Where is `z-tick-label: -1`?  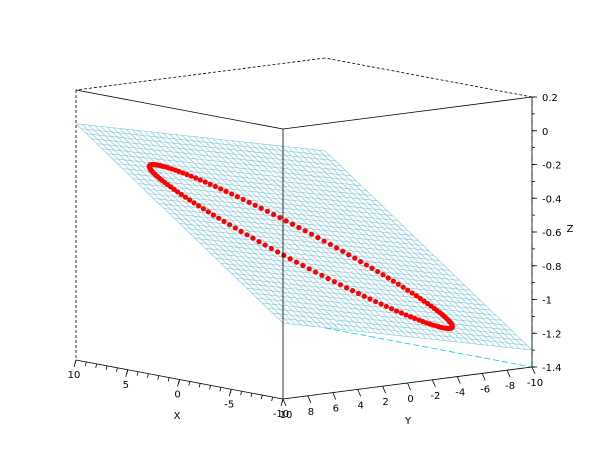
z-tick-label: -1 is located at coordinates (547, 301).